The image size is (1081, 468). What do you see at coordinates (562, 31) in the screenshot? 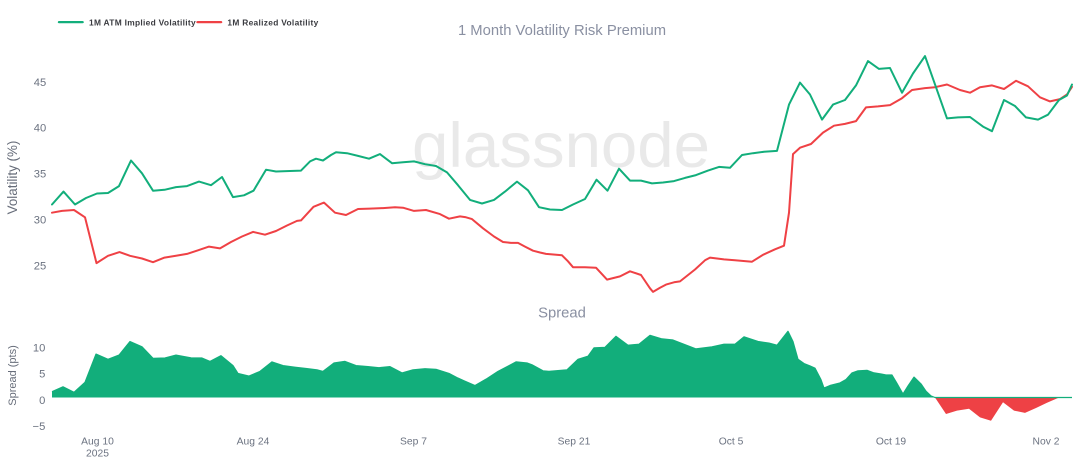
I see `svg-text:1 Month Volatility Risk Premiu: 1 Month Volatility Risk Premium` at bounding box center [562, 31].